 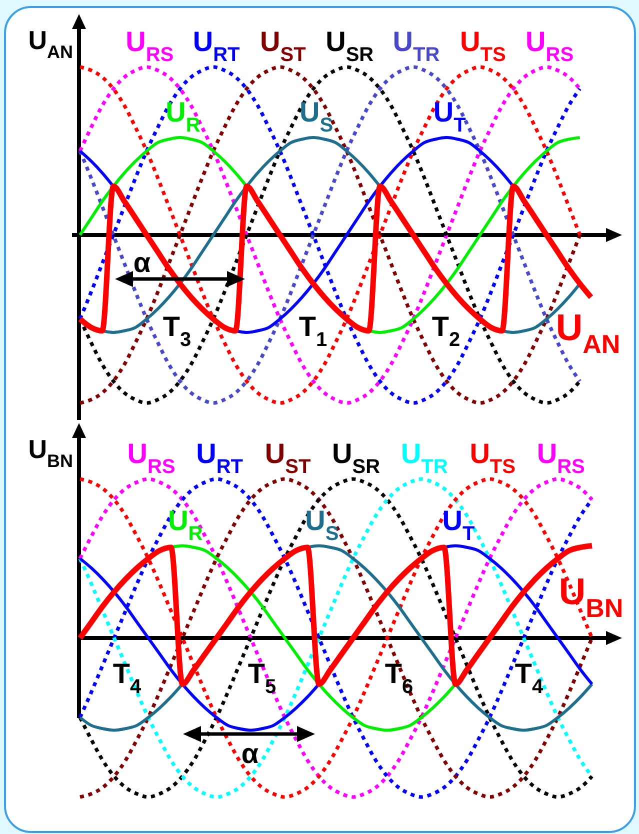 What do you see at coordinates (177, 331) in the screenshot?
I see `annotation: T$_{3}$` at bounding box center [177, 331].